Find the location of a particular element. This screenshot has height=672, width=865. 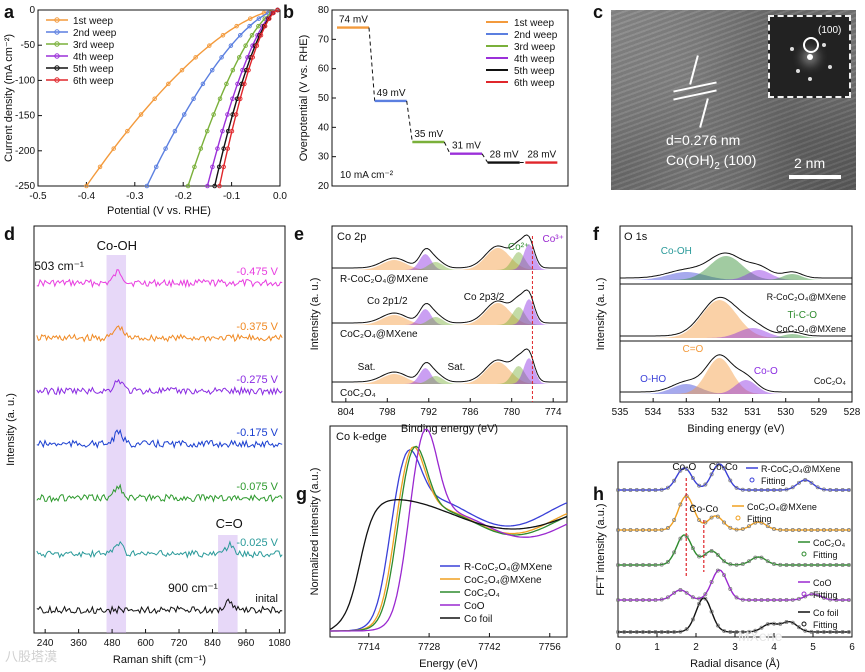

phase-subscript: 2 is located at coordinates (717, 166).